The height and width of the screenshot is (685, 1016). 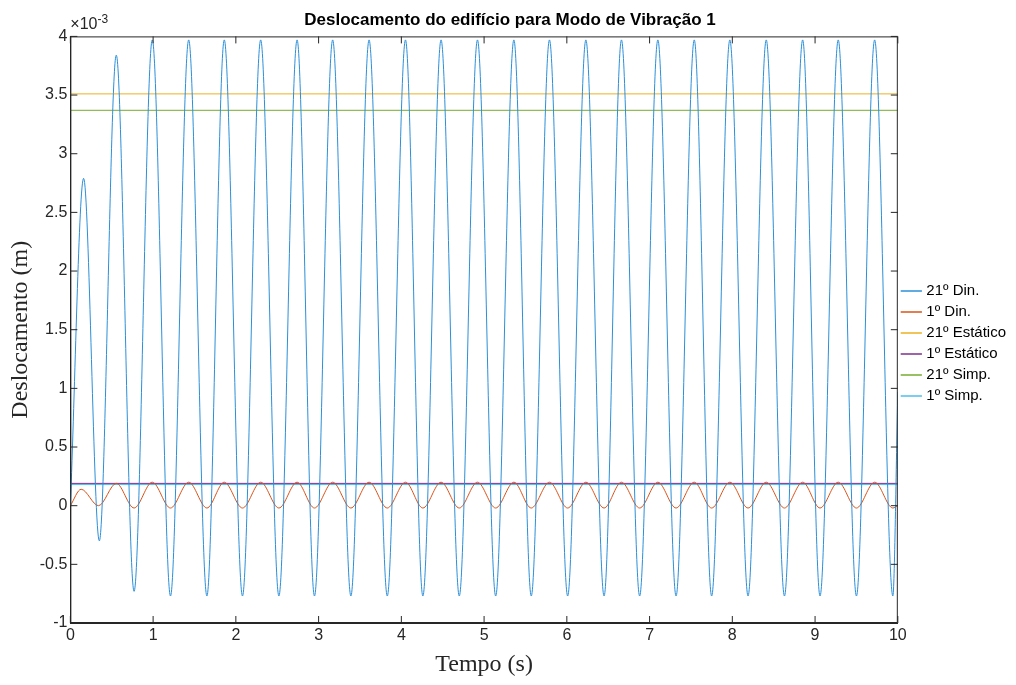 What do you see at coordinates (650, 635) in the screenshot?
I see `x-tick-label: 7` at bounding box center [650, 635].